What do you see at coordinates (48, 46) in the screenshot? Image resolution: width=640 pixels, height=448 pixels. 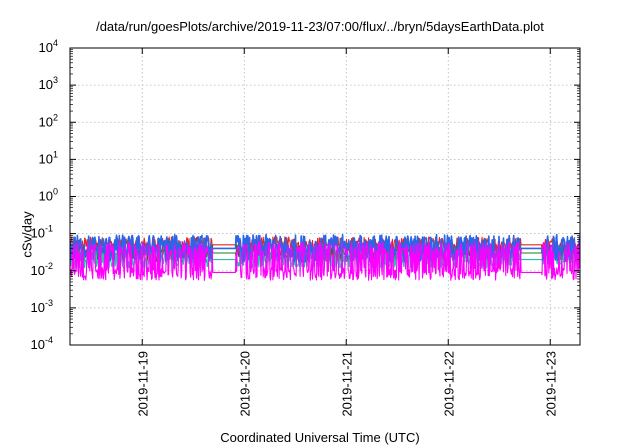 I see `y-tick-label: 10⁴` at bounding box center [48, 46].